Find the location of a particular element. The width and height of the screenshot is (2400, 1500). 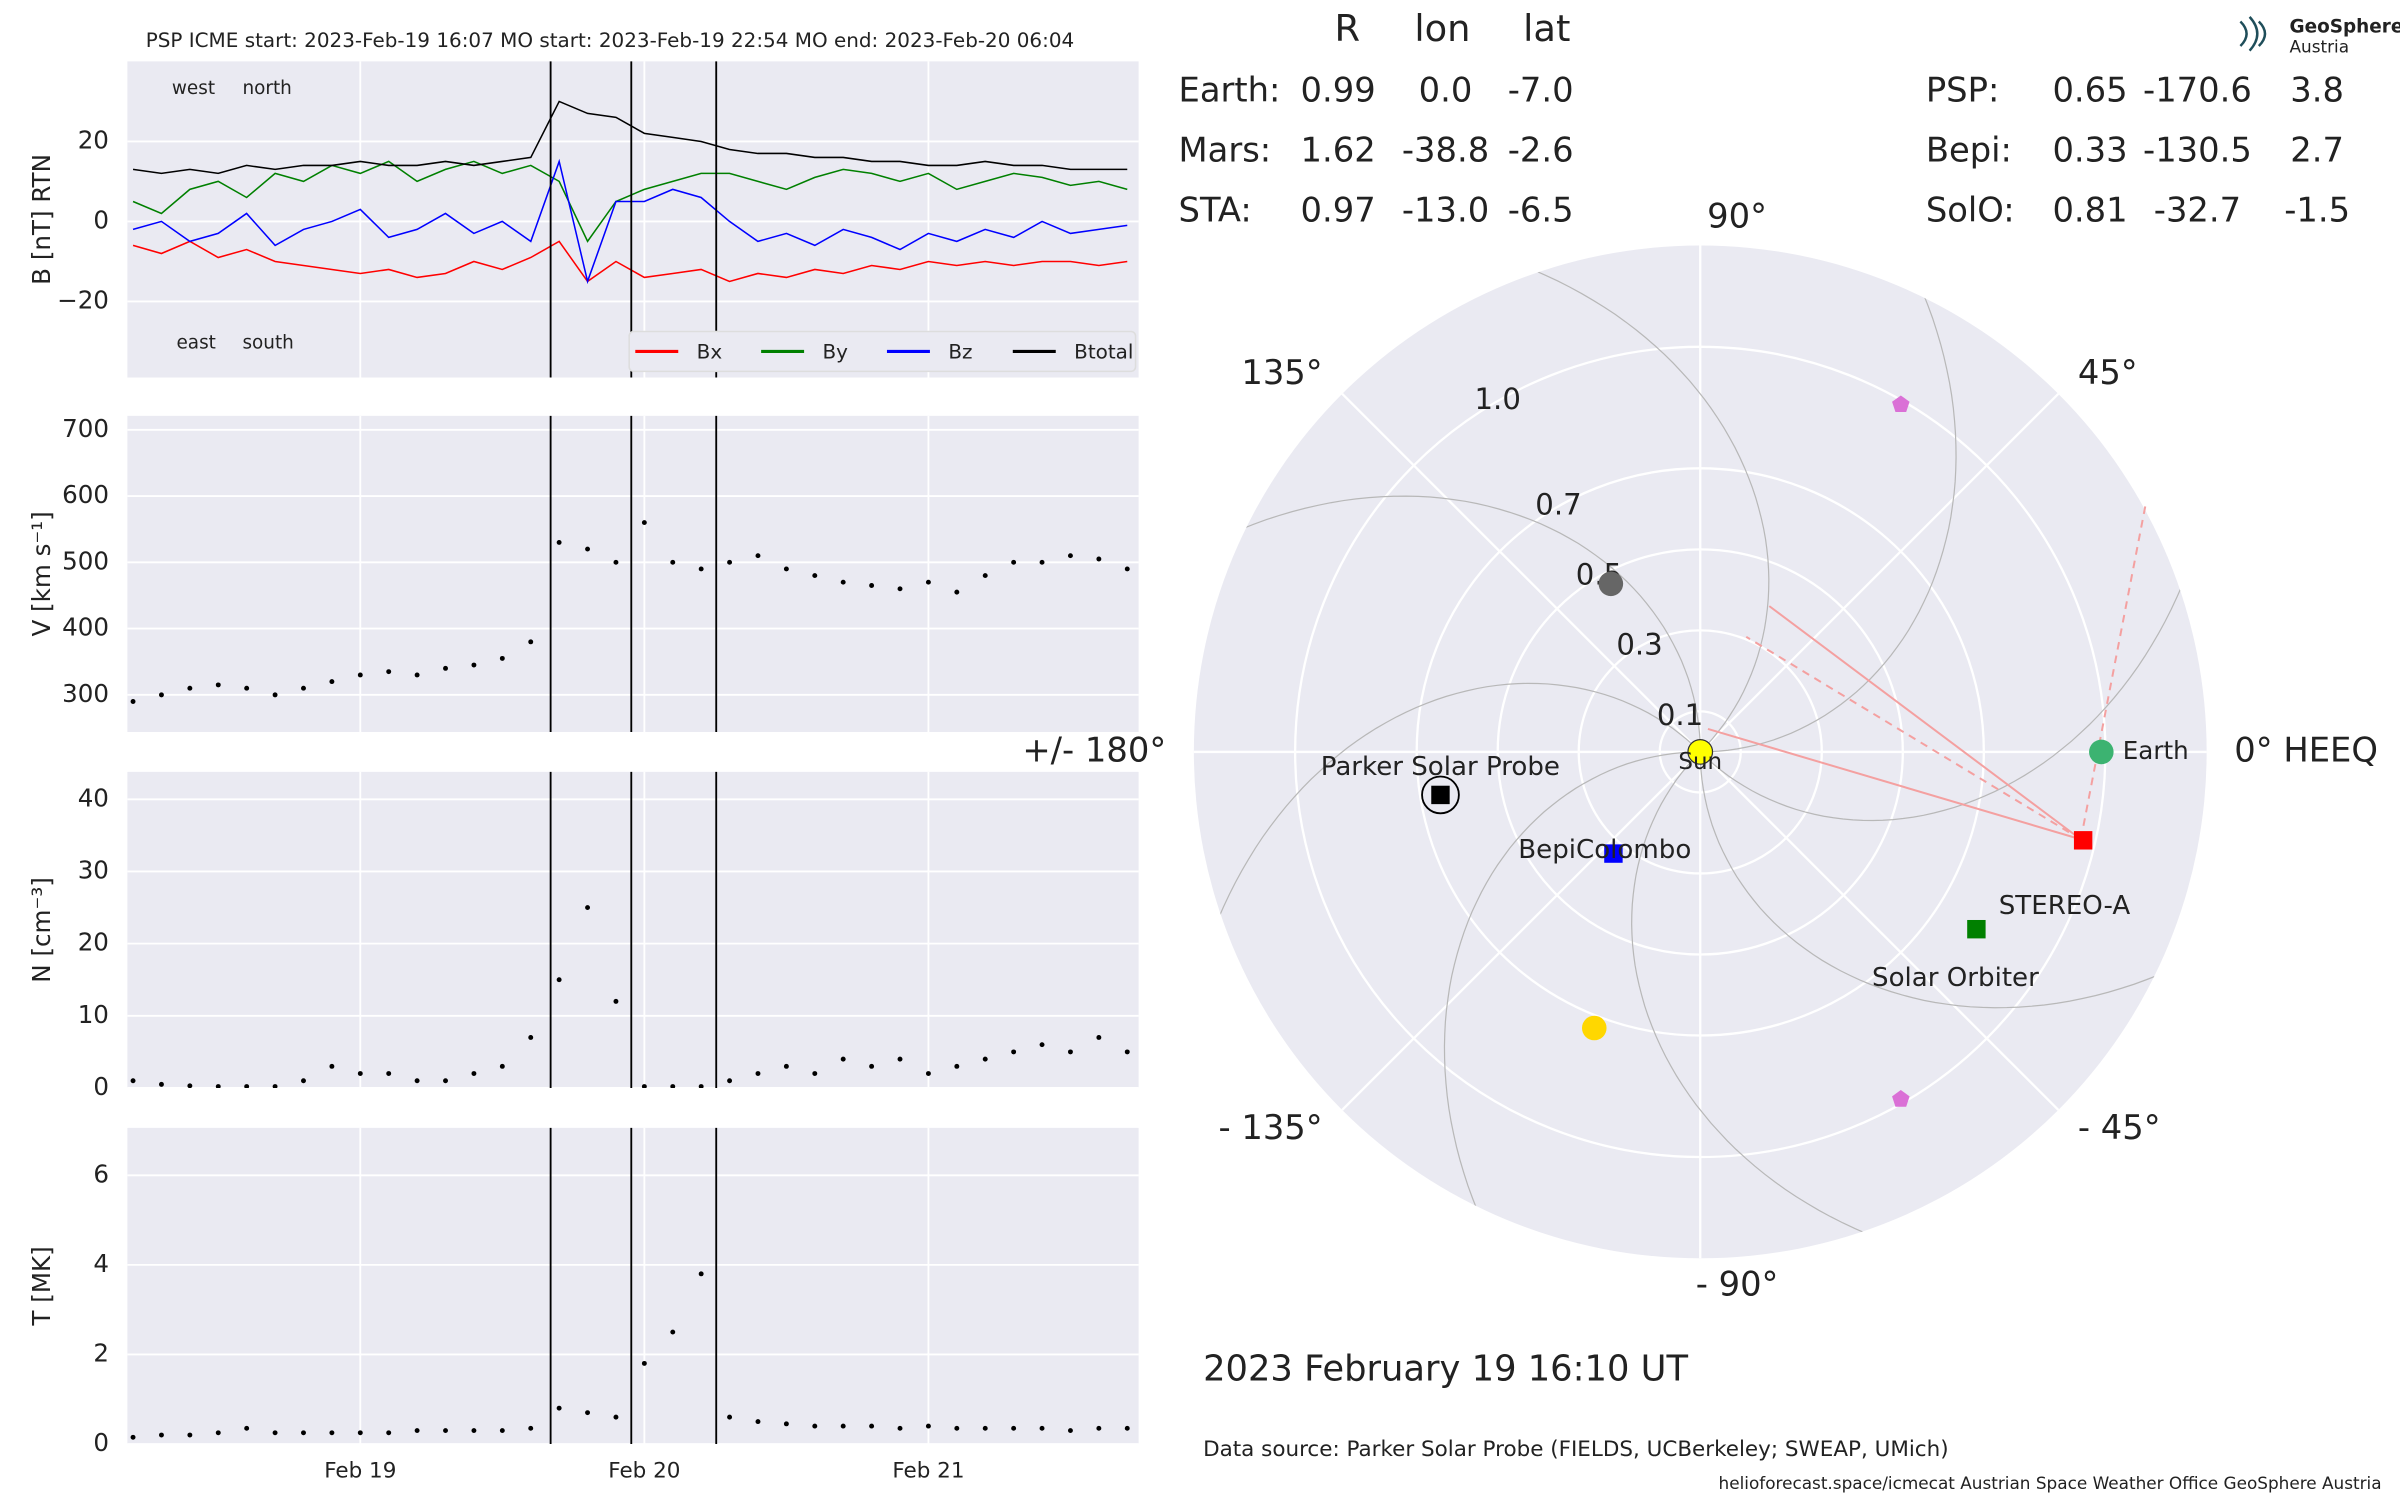

y-tick-label: 20 is located at coordinates (93, 942).